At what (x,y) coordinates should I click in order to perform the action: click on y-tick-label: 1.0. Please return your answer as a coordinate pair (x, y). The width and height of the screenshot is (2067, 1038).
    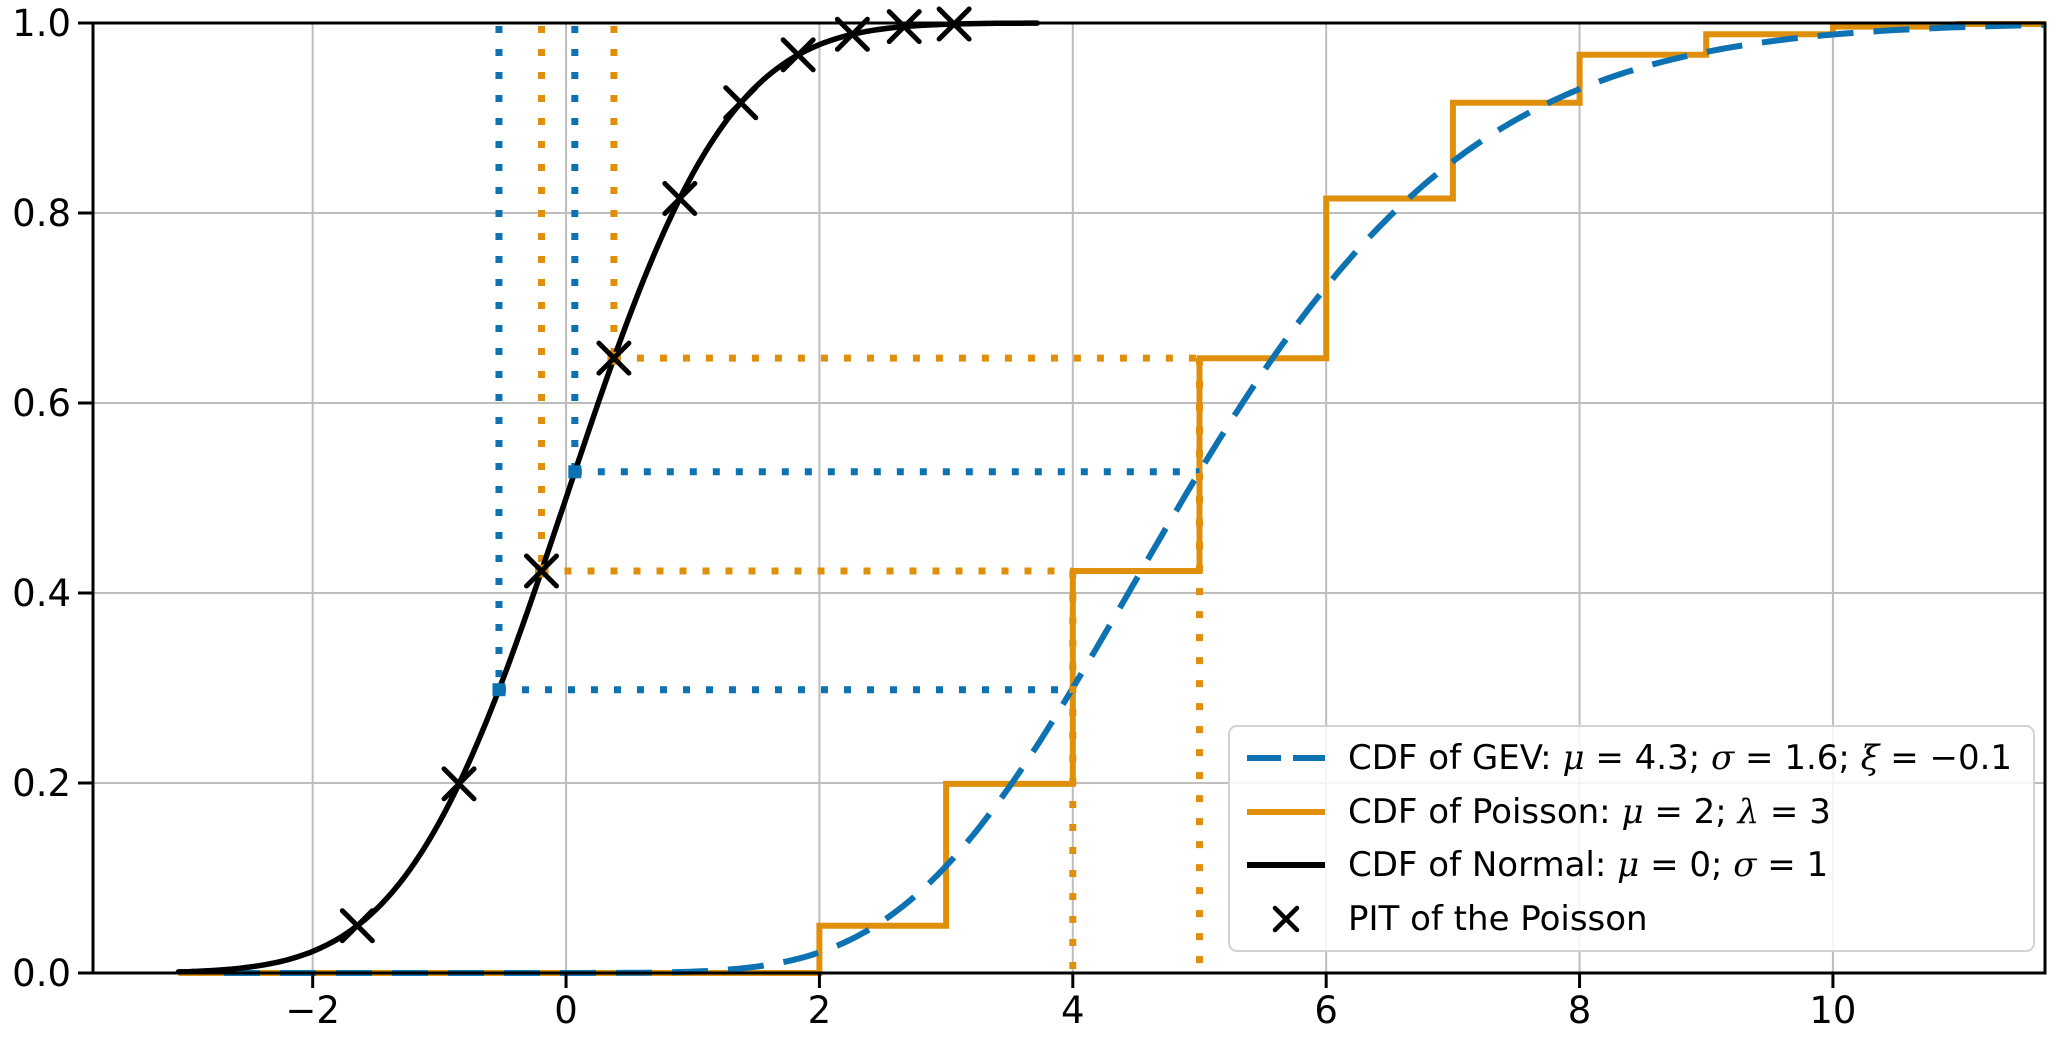
    Looking at the image, I should click on (41, 23).